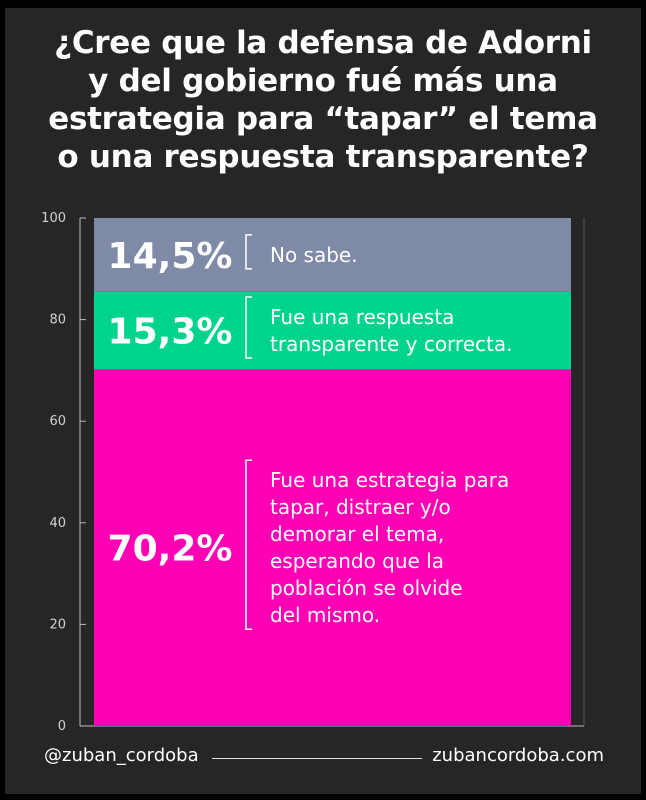 The width and height of the screenshot is (646, 800). I want to click on title-line: estrategia para “tapar” el tema, so click(323, 119).